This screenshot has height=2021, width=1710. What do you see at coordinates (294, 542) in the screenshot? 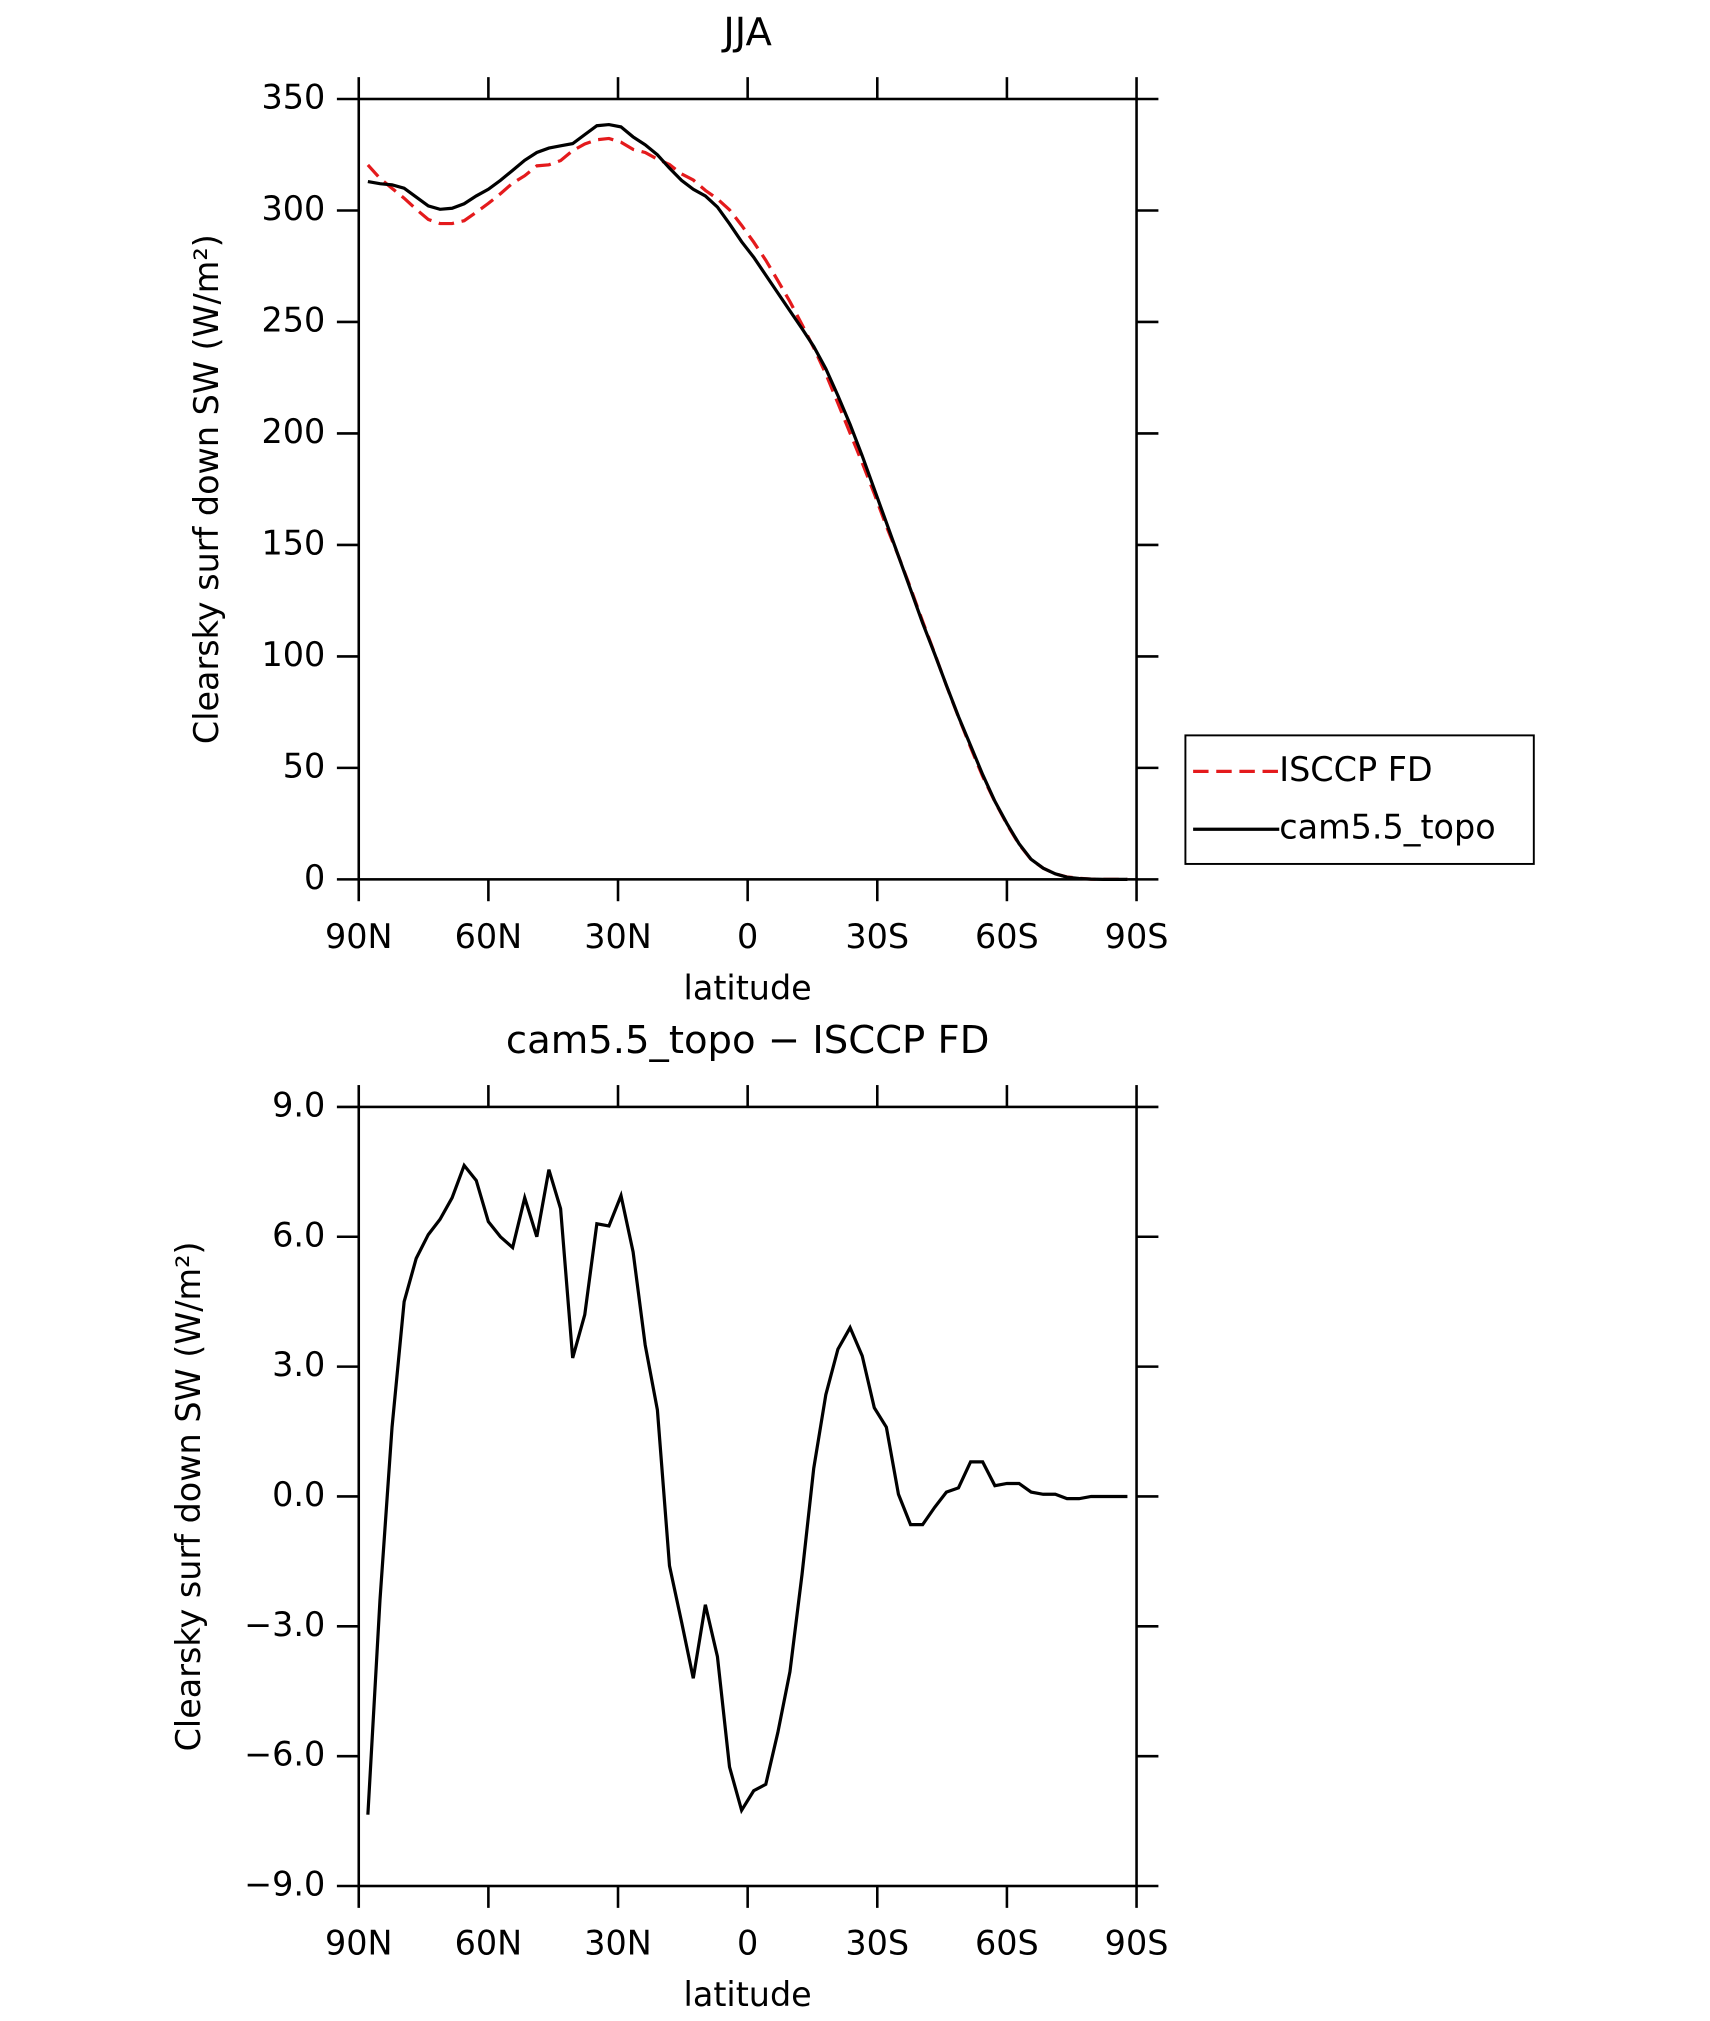
I see `y-tick-label: 150` at bounding box center [294, 542].